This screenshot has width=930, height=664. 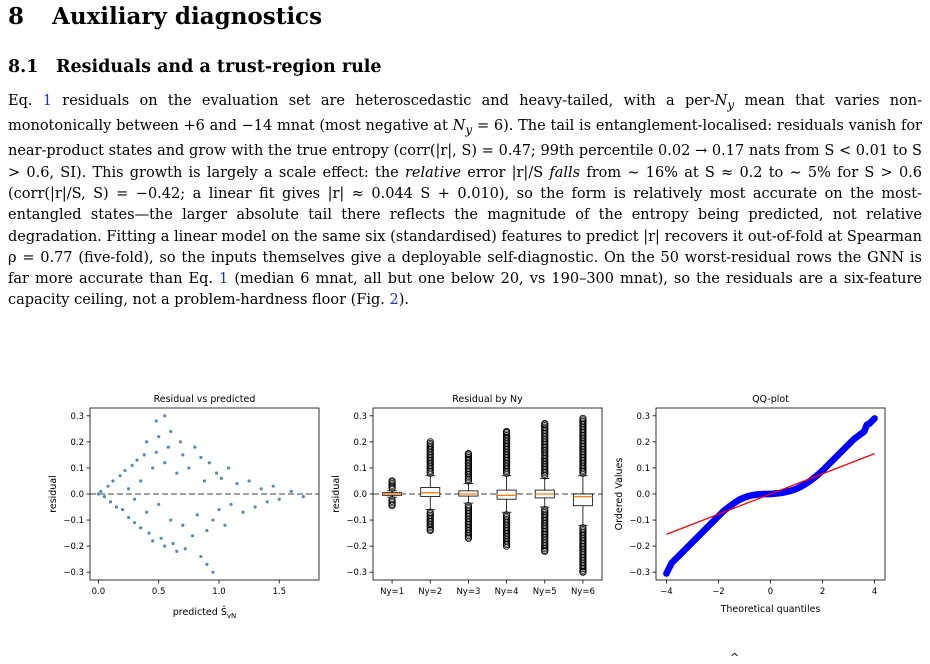 What do you see at coordinates (394, 300) in the screenshot?
I see `figure-link: 2` at bounding box center [394, 300].